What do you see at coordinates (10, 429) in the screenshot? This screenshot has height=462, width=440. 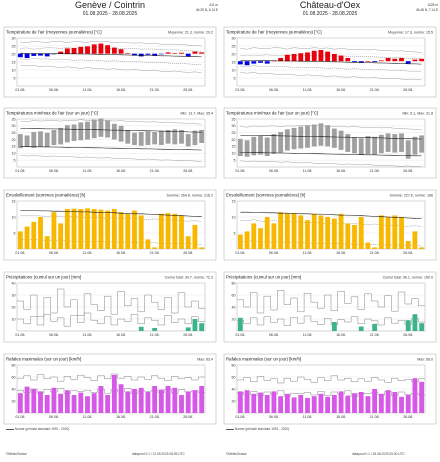 I see `norm-legend-swatch-left` at bounding box center [10, 429].